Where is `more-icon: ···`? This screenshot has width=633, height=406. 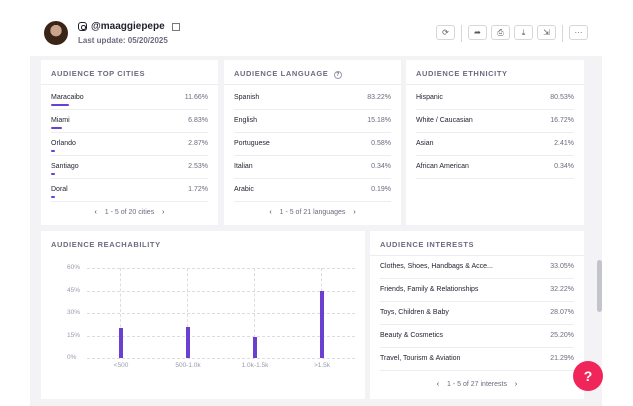 more-icon: ··· is located at coordinates (578, 32).